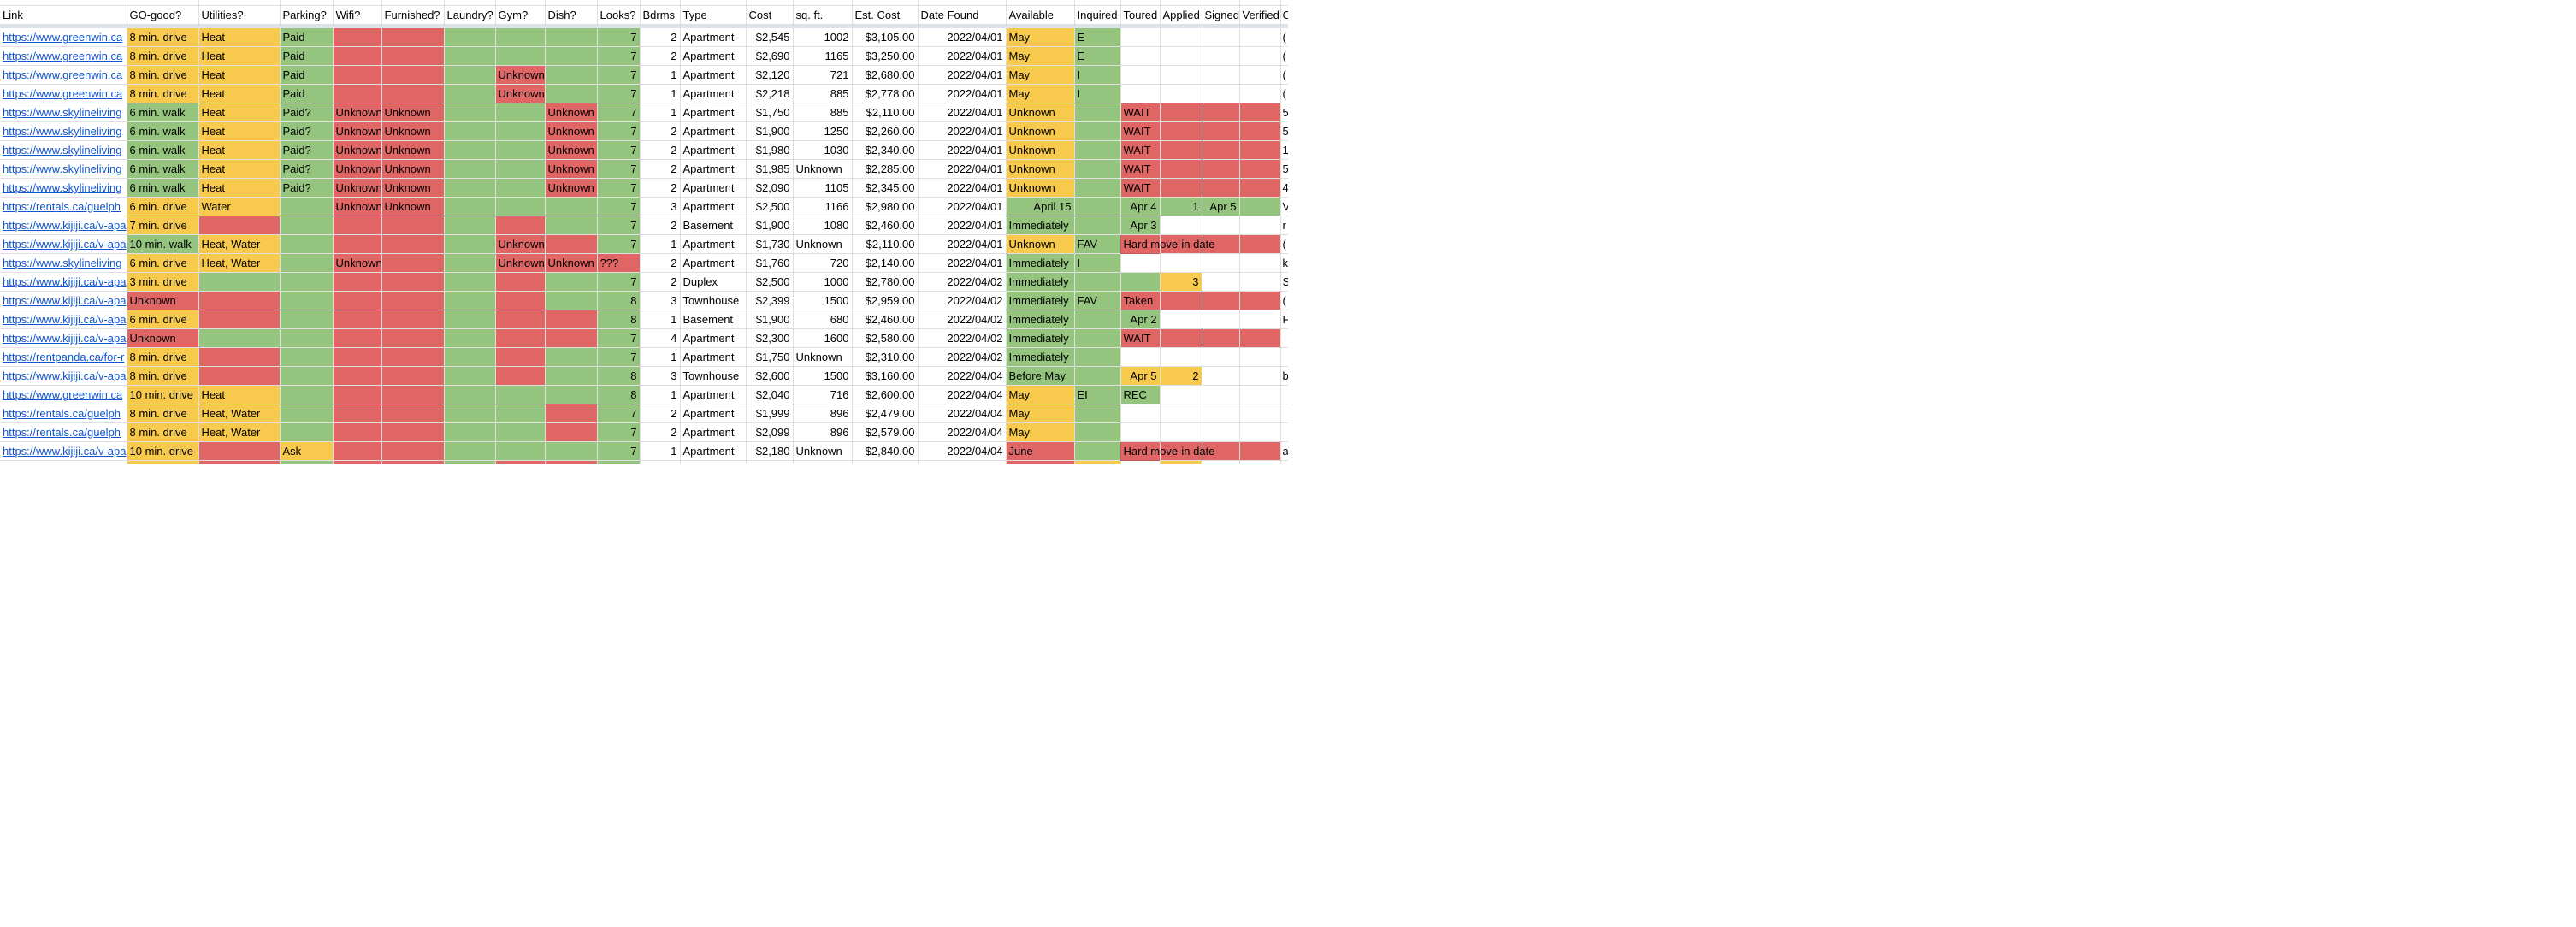  What do you see at coordinates (63, 357) in the screenshot?
I see `cell-link: https://rentpanda.ca/for-r` at bounding box center [63, 357].